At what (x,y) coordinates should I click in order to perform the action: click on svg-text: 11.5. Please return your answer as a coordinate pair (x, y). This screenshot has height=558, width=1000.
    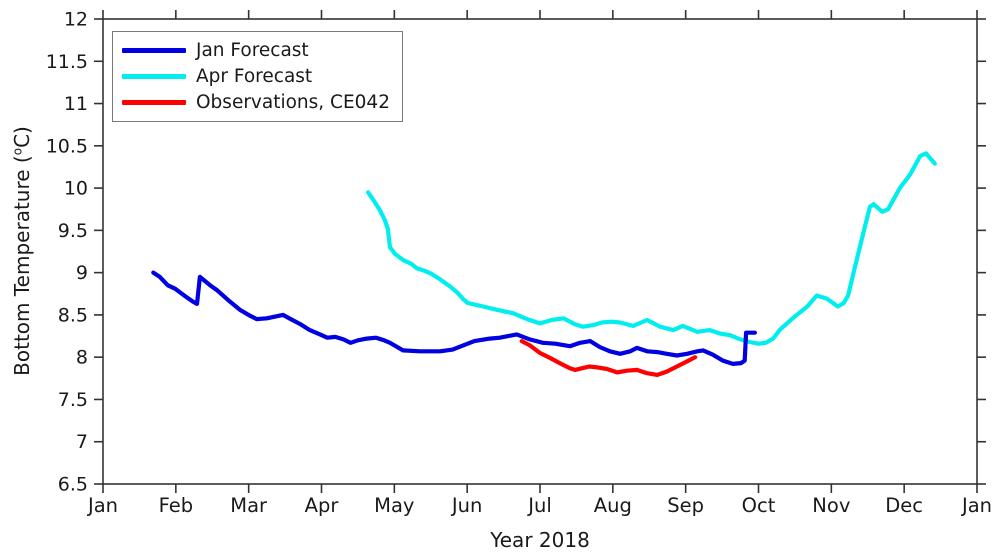
    Looking at the image, I should click on (67, 62).